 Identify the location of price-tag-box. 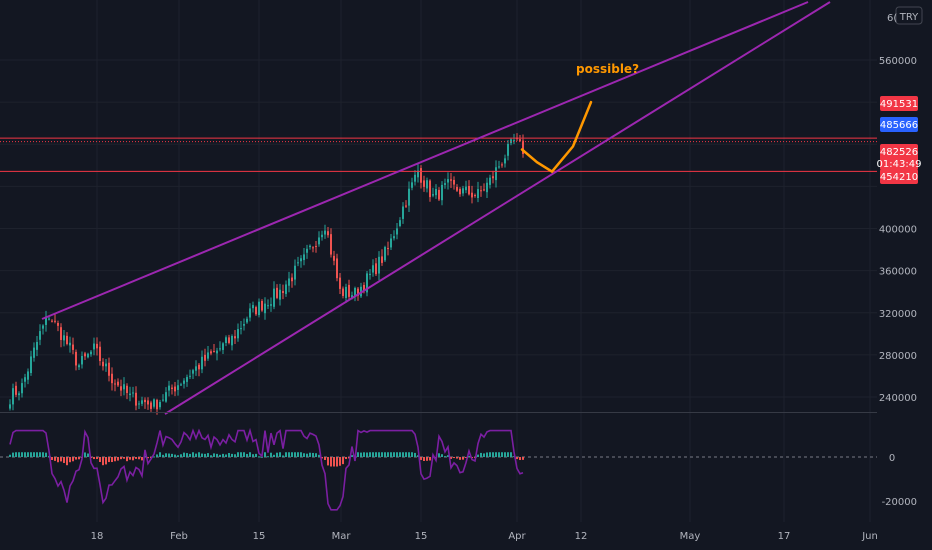
(899, 103).